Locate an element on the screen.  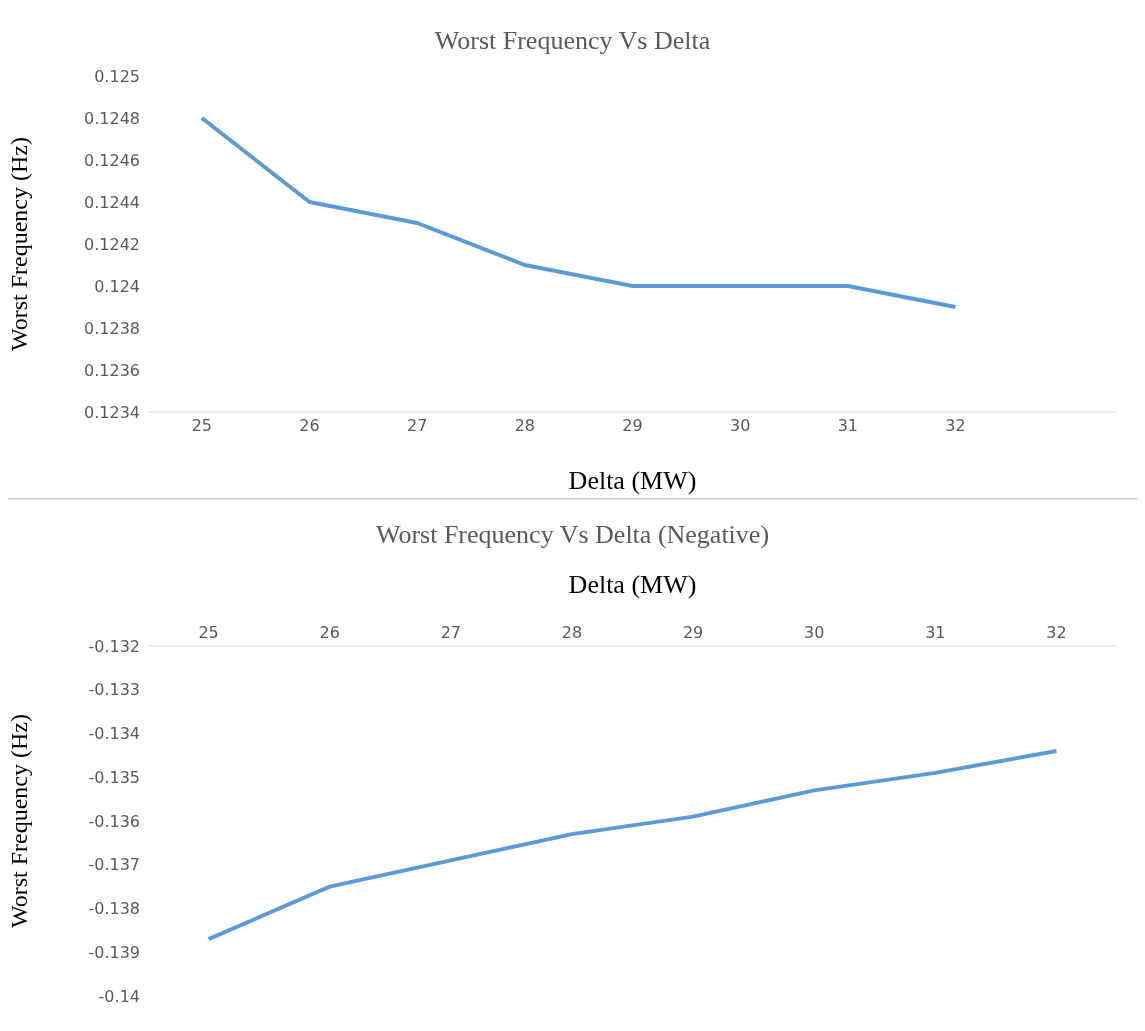
chart-title: Worst Frequency Vs Delta (Negative) is located at coordinates (572, 535).